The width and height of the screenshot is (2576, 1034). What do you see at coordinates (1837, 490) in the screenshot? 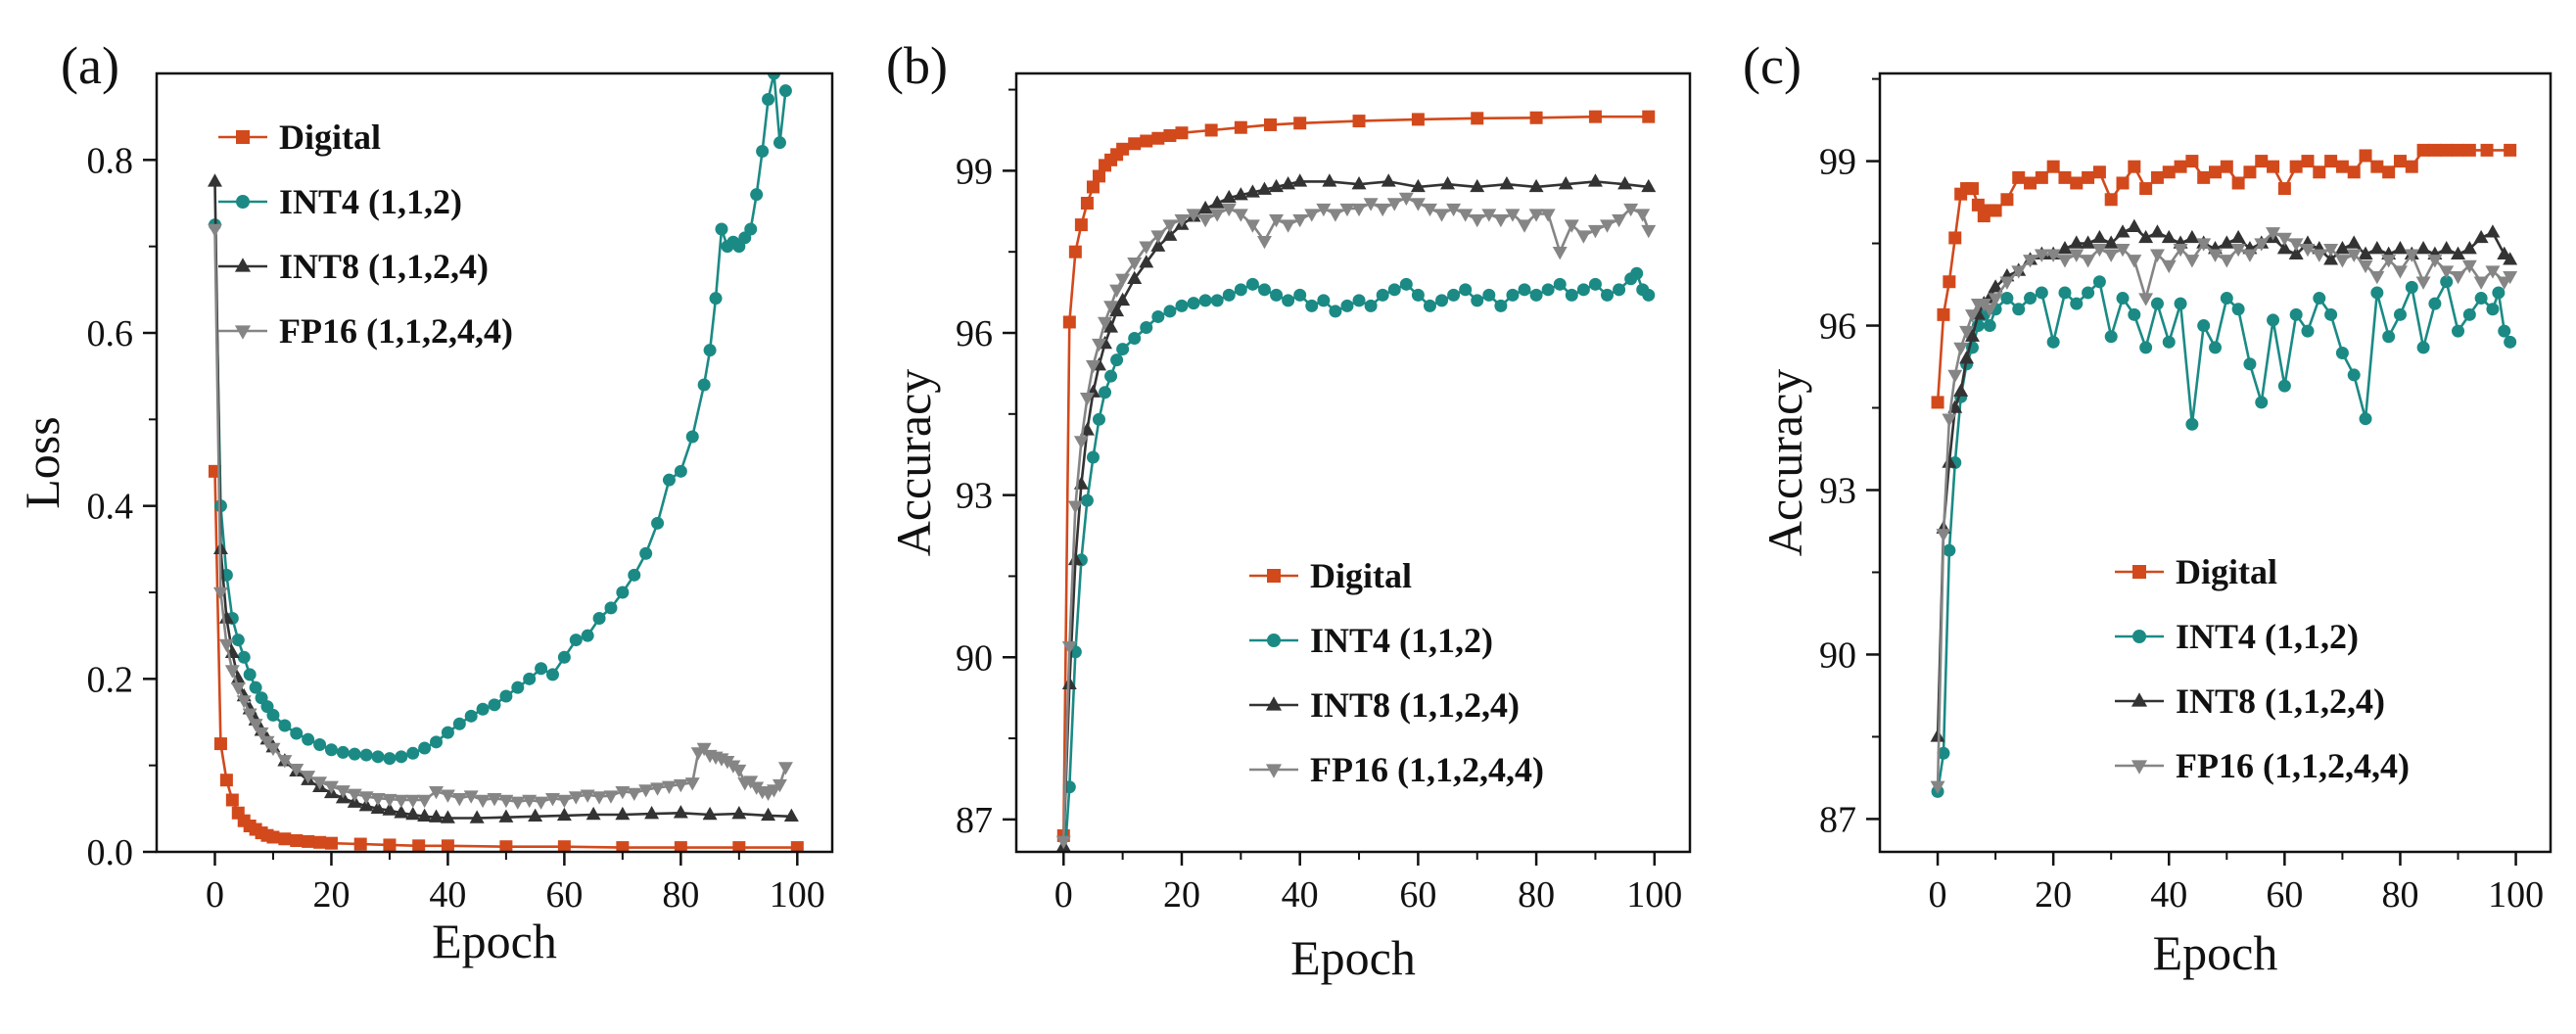
I see `chart-2-y-tick-label-2: 93` at bounding box center [1837, 490].